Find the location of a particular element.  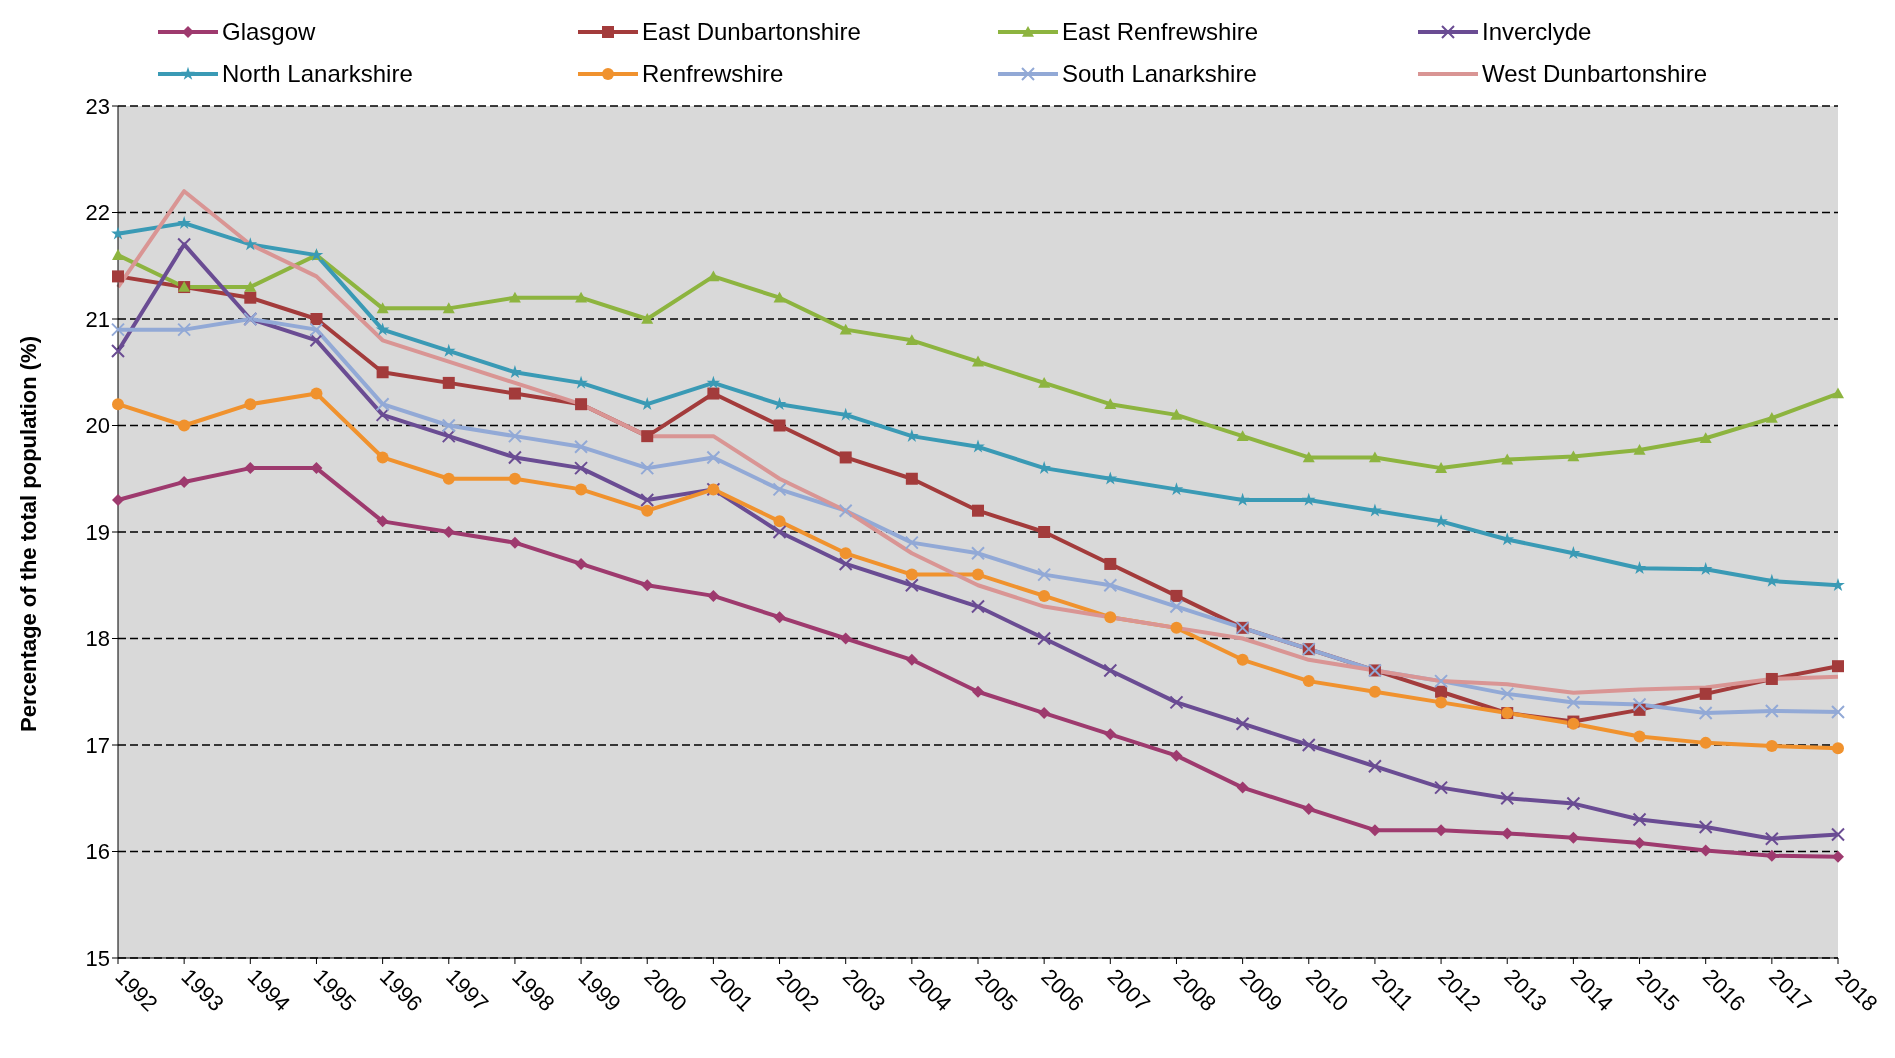

y-tick-label: 15 is located at coordinates (97, 958).